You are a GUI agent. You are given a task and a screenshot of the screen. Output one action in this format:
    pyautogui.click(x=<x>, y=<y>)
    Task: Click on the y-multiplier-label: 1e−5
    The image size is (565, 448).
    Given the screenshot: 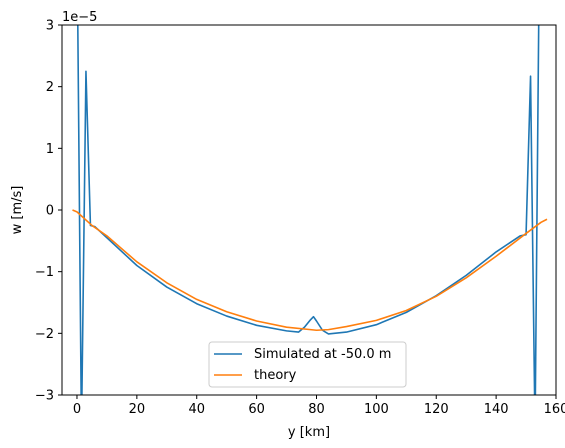 What is the action you would take?
    pyautogui.click(x=79, y=17)
    